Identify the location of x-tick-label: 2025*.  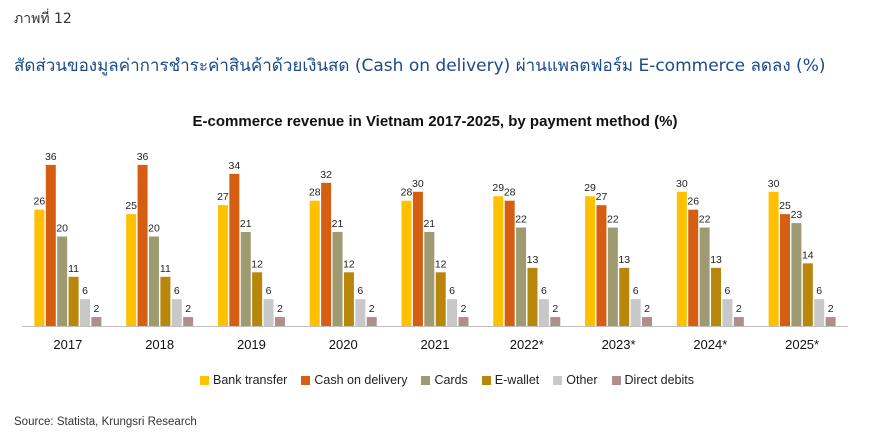
(802, 344).